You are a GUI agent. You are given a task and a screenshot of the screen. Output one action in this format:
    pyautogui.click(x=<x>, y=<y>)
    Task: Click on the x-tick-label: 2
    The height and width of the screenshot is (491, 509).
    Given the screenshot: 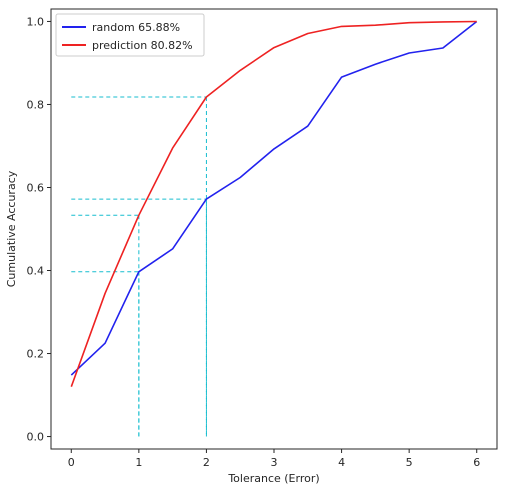 What is the action you would take?
    pyautogui.click(x=206, y=462)
    